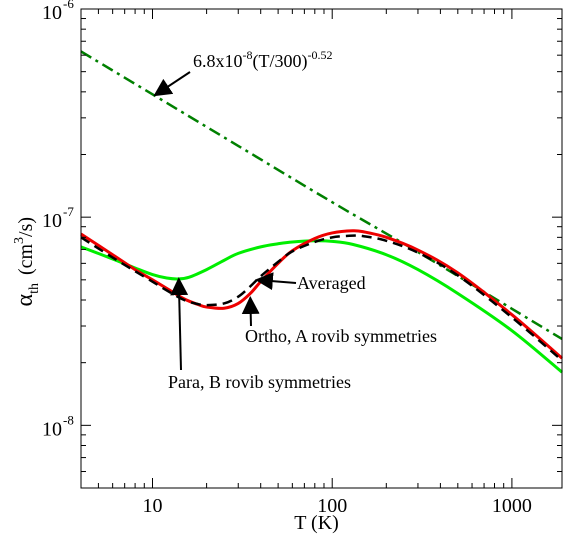 The width and height of the screenshot is (564, 540). Describe the element at coordinates (275, 281) in the screenshot. I see `annotation-arrow-averaged-label` at that location.